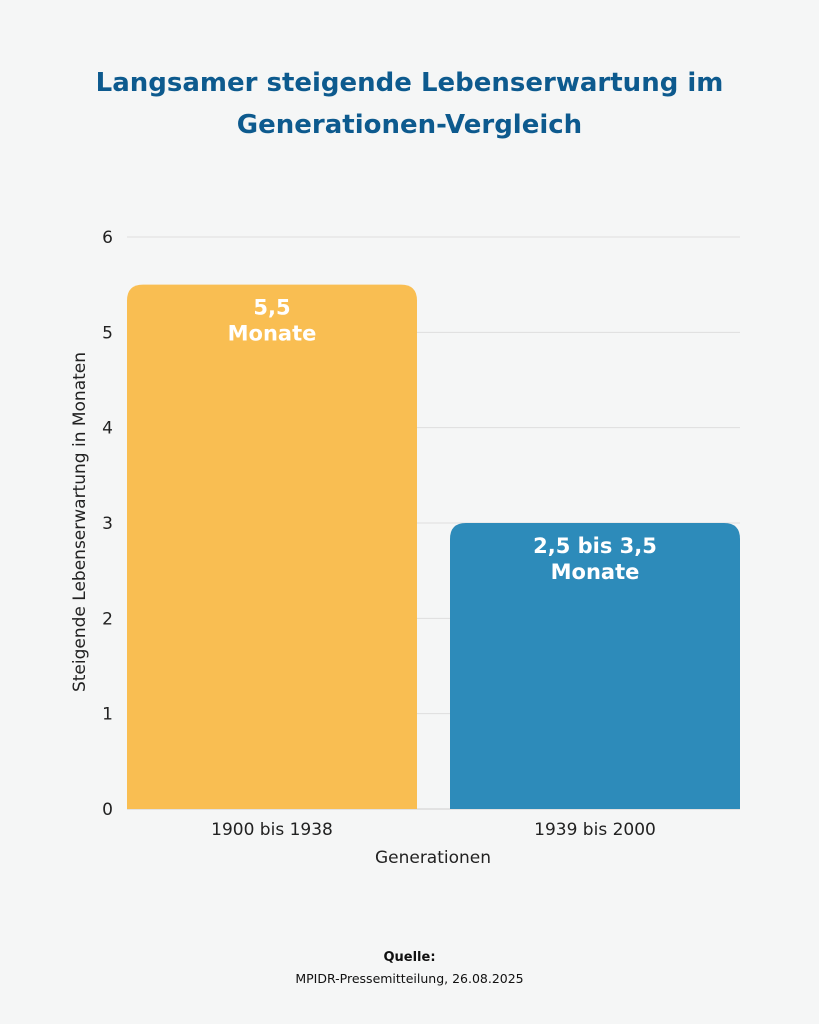 Image resolution: width=819 pixels, height=1024 pixels. I want to click on y-tick-label: 2, so click(107, 619).